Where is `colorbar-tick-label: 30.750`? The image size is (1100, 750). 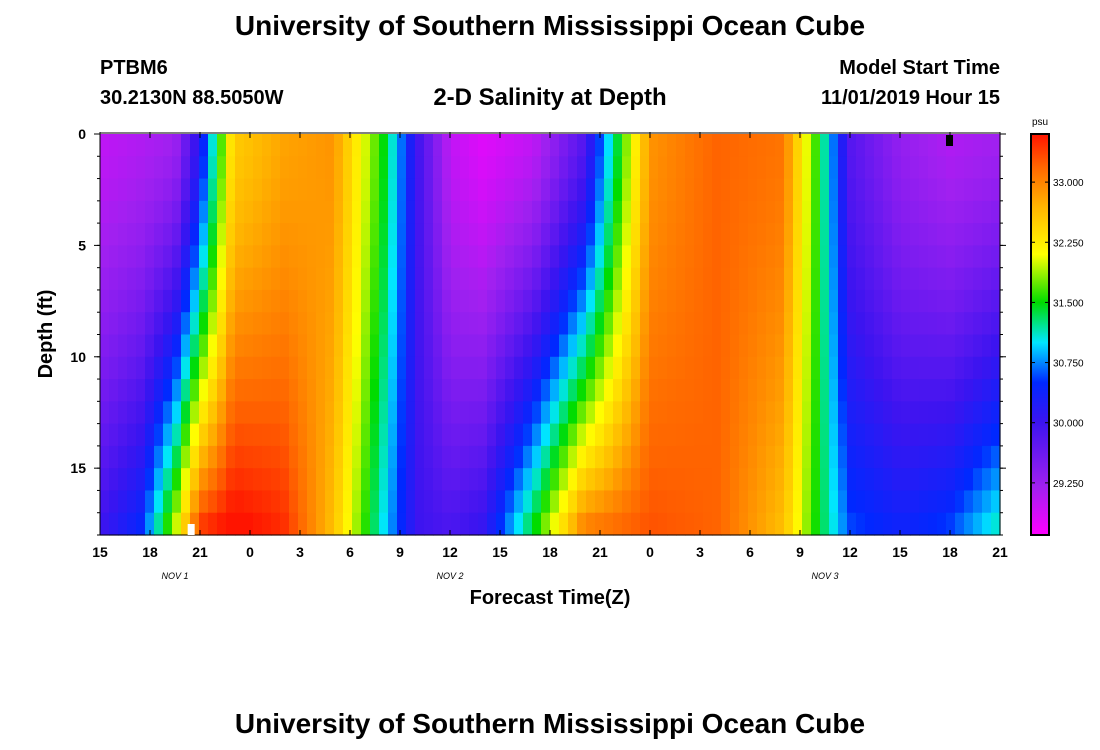 colorbar-tick-label: 30.750 is located at coordinates (1068, 364).